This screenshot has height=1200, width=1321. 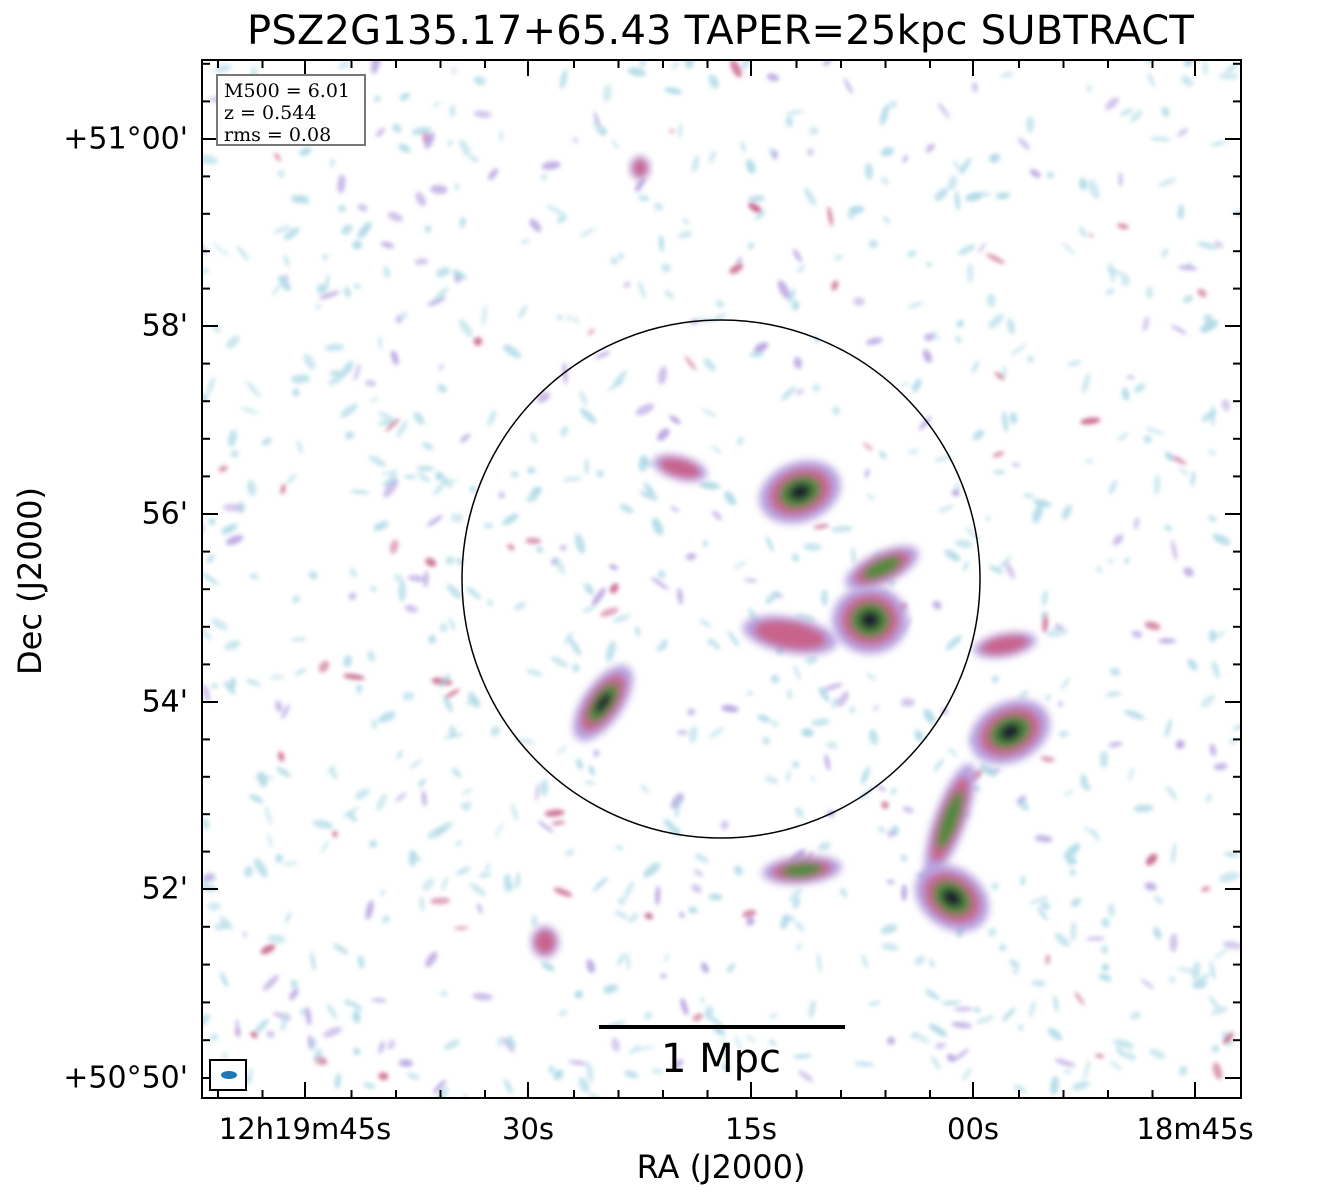 What do you see at coordinates (973, 1129) in the screenshot?
I see `x-tick-label: 00s` at bounding box center [973, 1129].